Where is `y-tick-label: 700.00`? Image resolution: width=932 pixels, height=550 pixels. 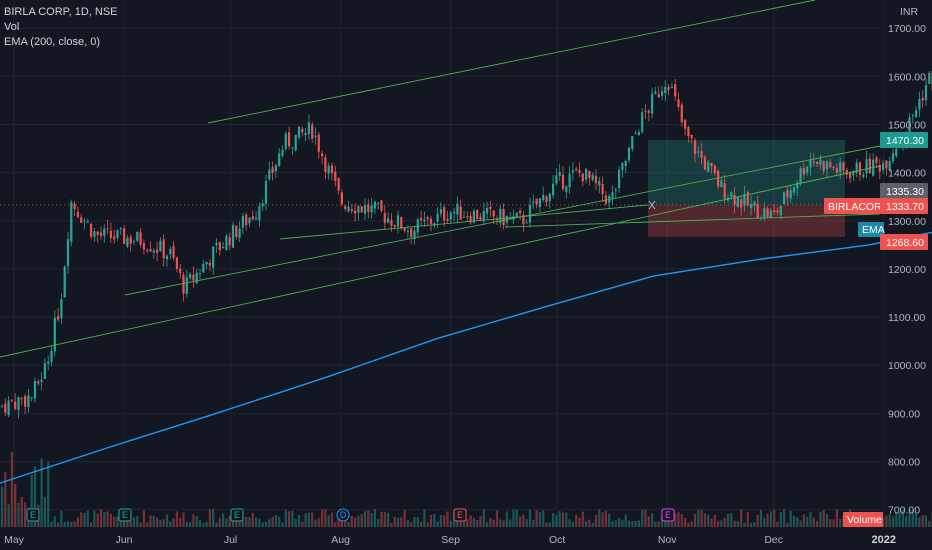
y-tick-label: 700.00 is located at coordinates (904, 511).